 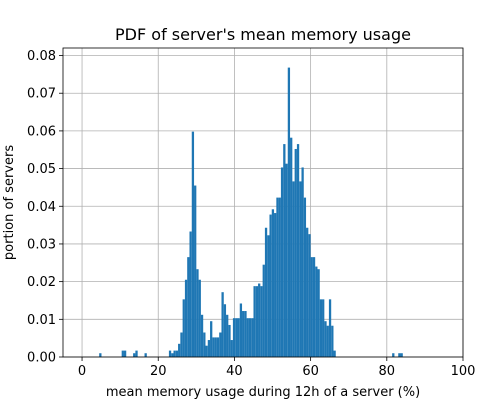 What do you see at coordinates (41, 56) in the screenshot?
I see `y-tick-label: 0.08` at bounding box center [41, 56].